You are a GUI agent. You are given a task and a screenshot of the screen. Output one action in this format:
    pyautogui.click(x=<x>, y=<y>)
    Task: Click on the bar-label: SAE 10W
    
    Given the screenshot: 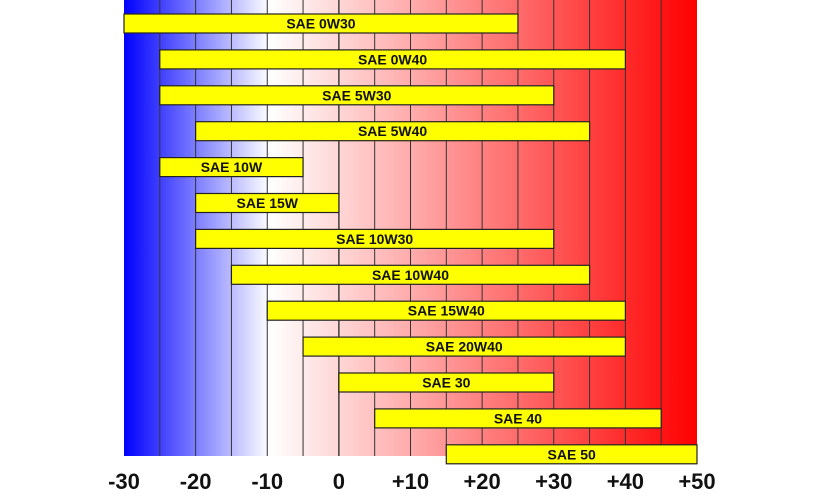 What is the action you would take?
    pyautogui.click(x=232, y=167)
    